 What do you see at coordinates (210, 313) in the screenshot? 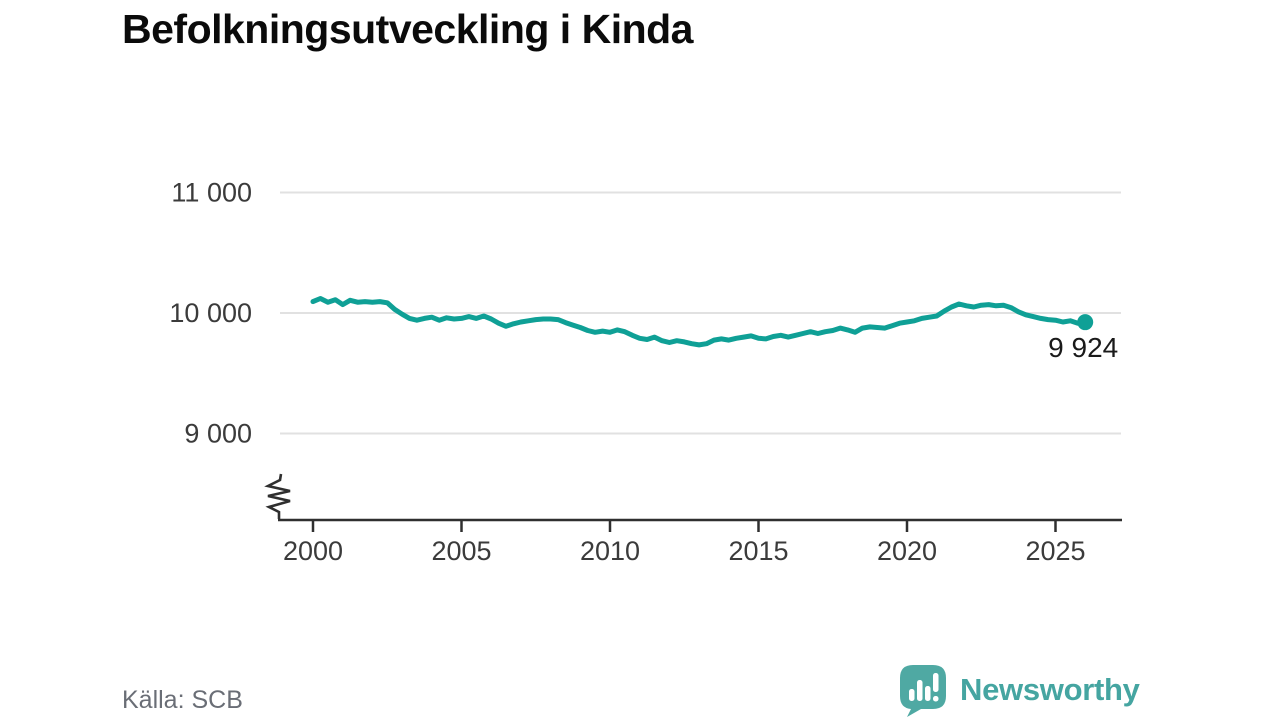
I see `y-axis-tick-label: 10 000` at bounding box center [210, 313].